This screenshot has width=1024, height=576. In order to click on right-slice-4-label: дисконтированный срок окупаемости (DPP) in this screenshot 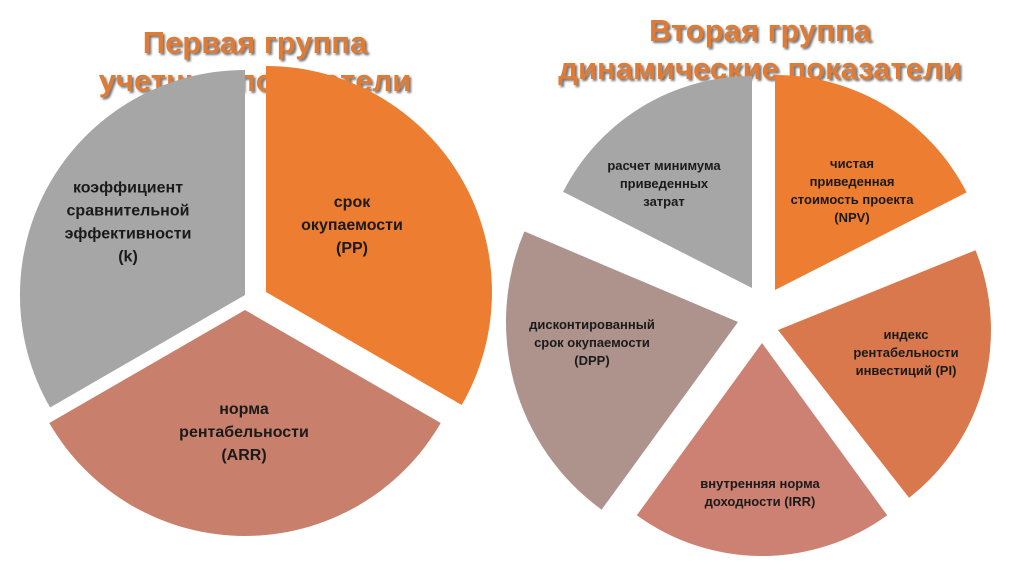, I will do `click(592, 342)`.